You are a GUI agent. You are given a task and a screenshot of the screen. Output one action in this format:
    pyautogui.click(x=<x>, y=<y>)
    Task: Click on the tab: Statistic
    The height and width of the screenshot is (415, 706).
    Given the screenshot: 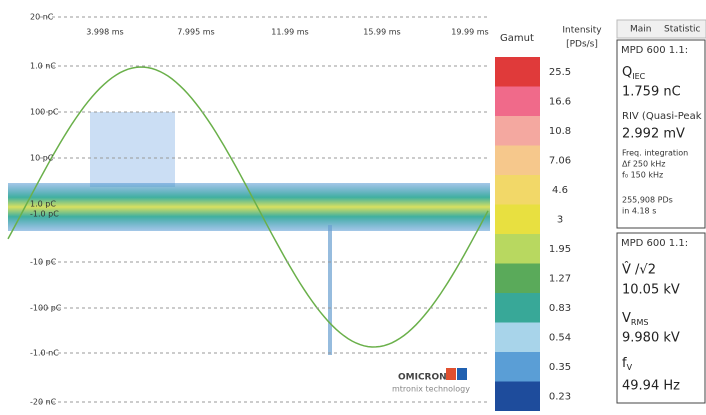 What is the action you would take?
    pyautogui.click(x=682, y=30)
    